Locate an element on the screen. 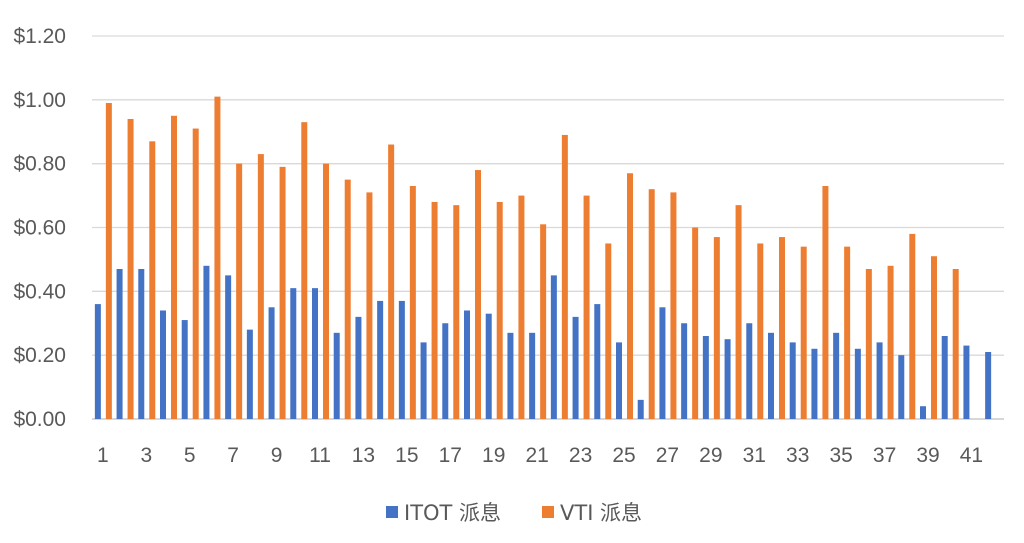 Image resolution: width=1024 pixels, height=543 pixels. x-tick-label: 7 is located at coordinates (233, 455).